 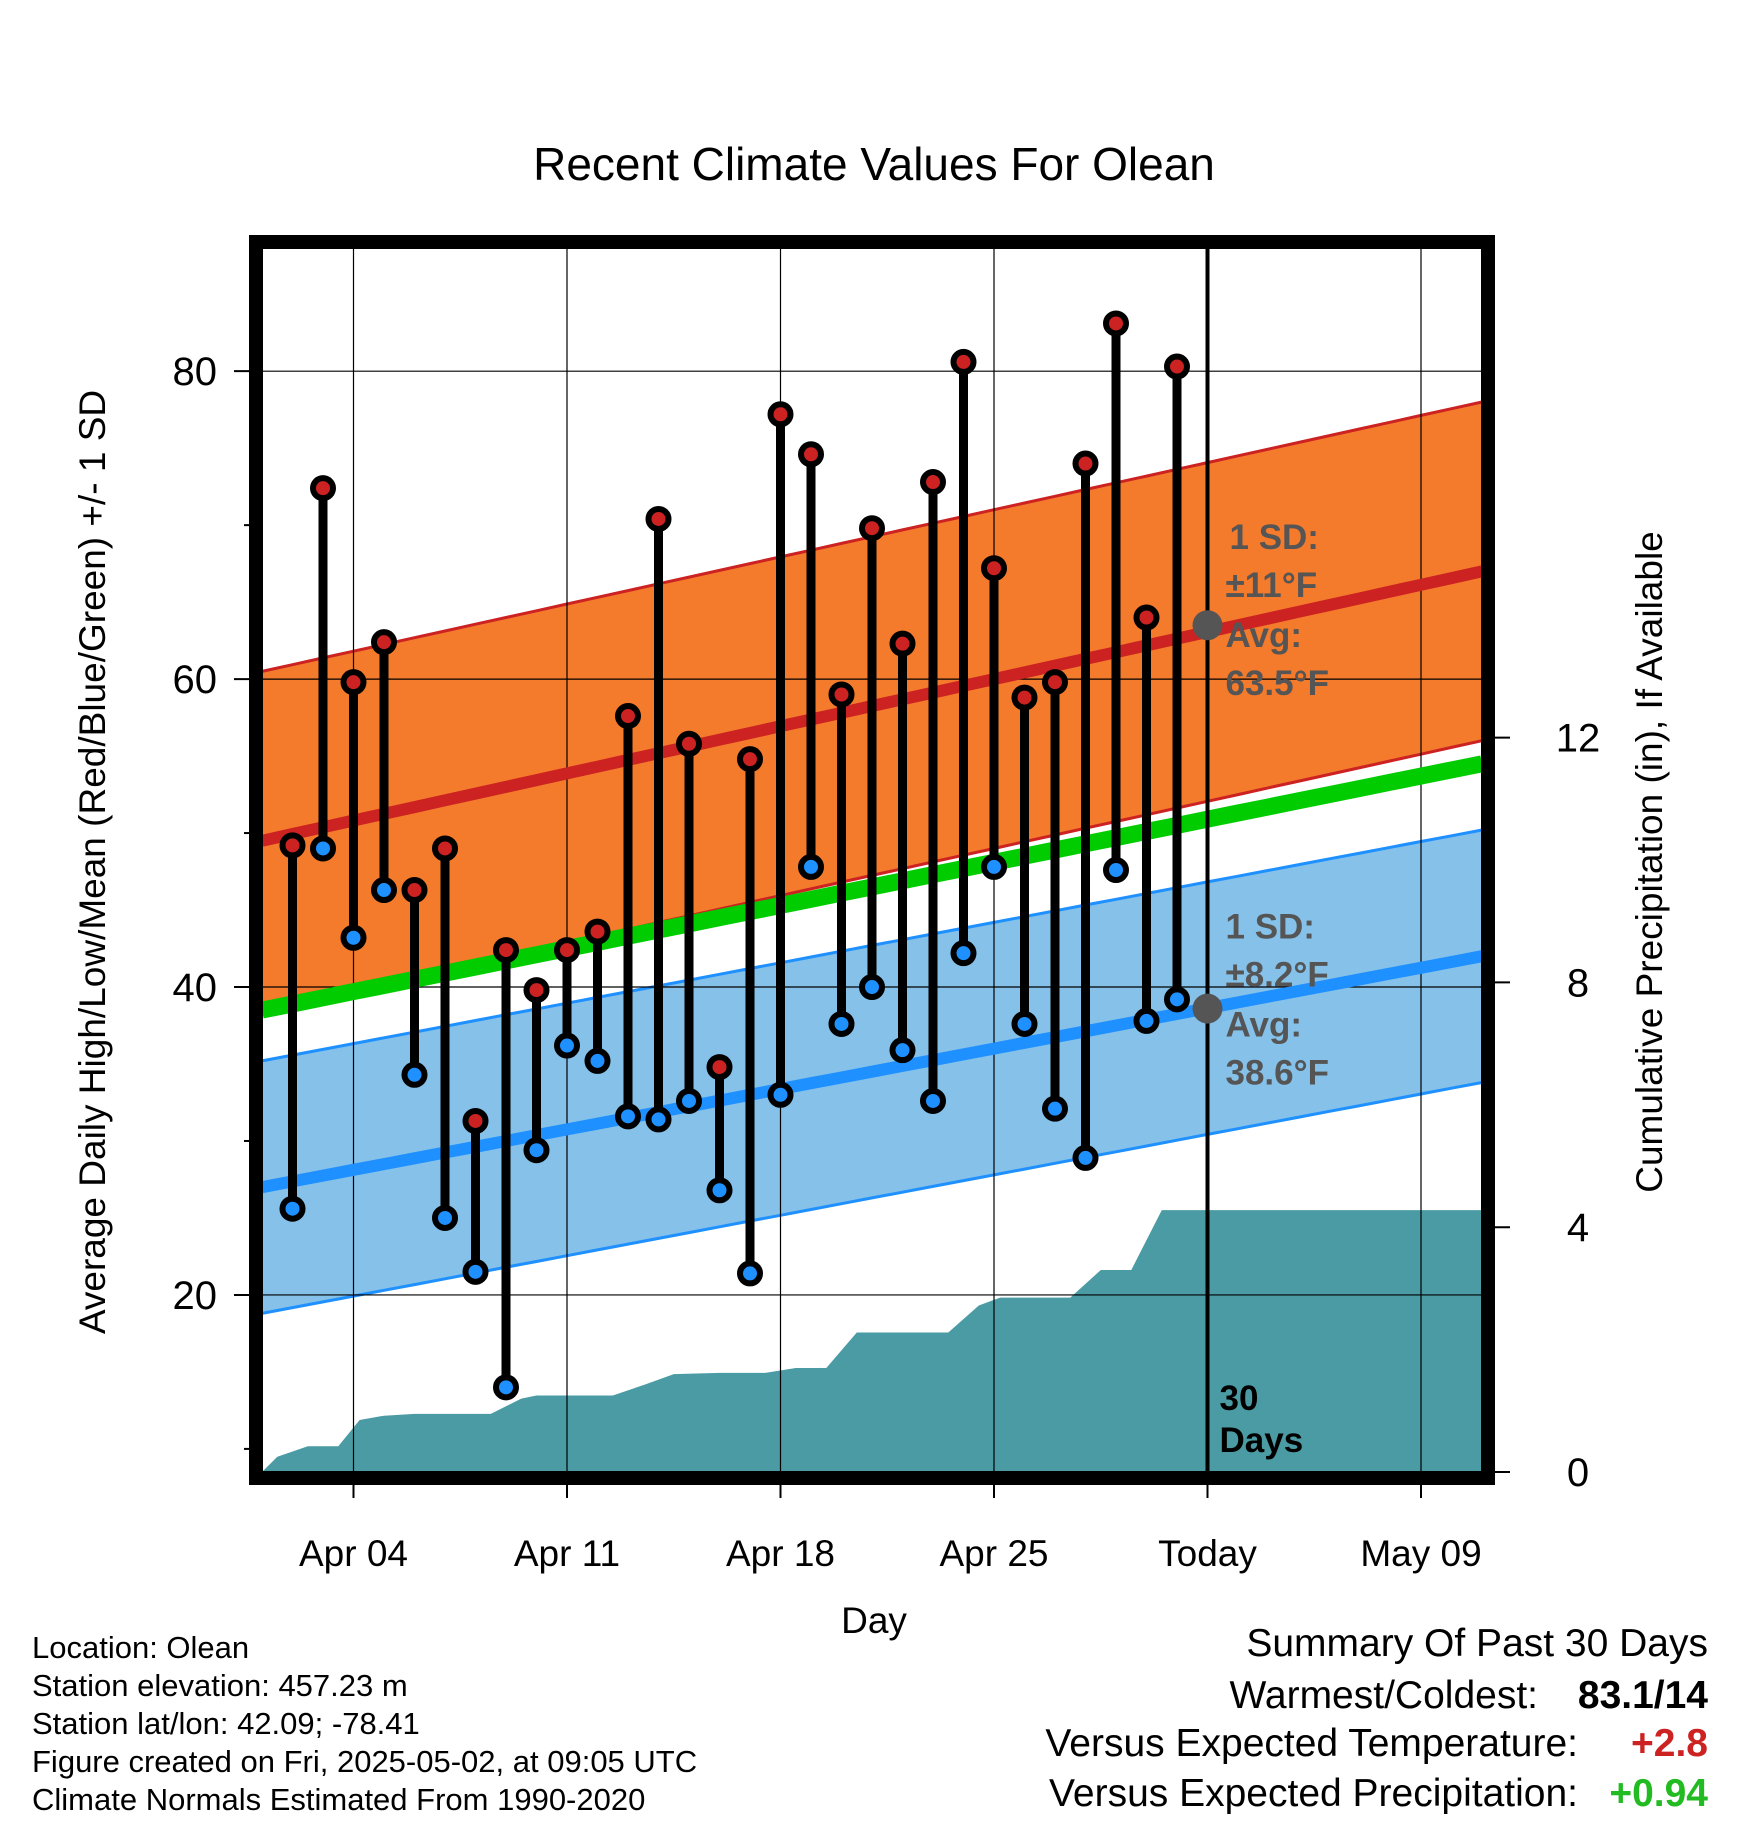 What do you see at coordinates (874, 164) in the screenshot?
I see `chart-title: Recent Climate Values For Olean` at bounding box center [874, 164].